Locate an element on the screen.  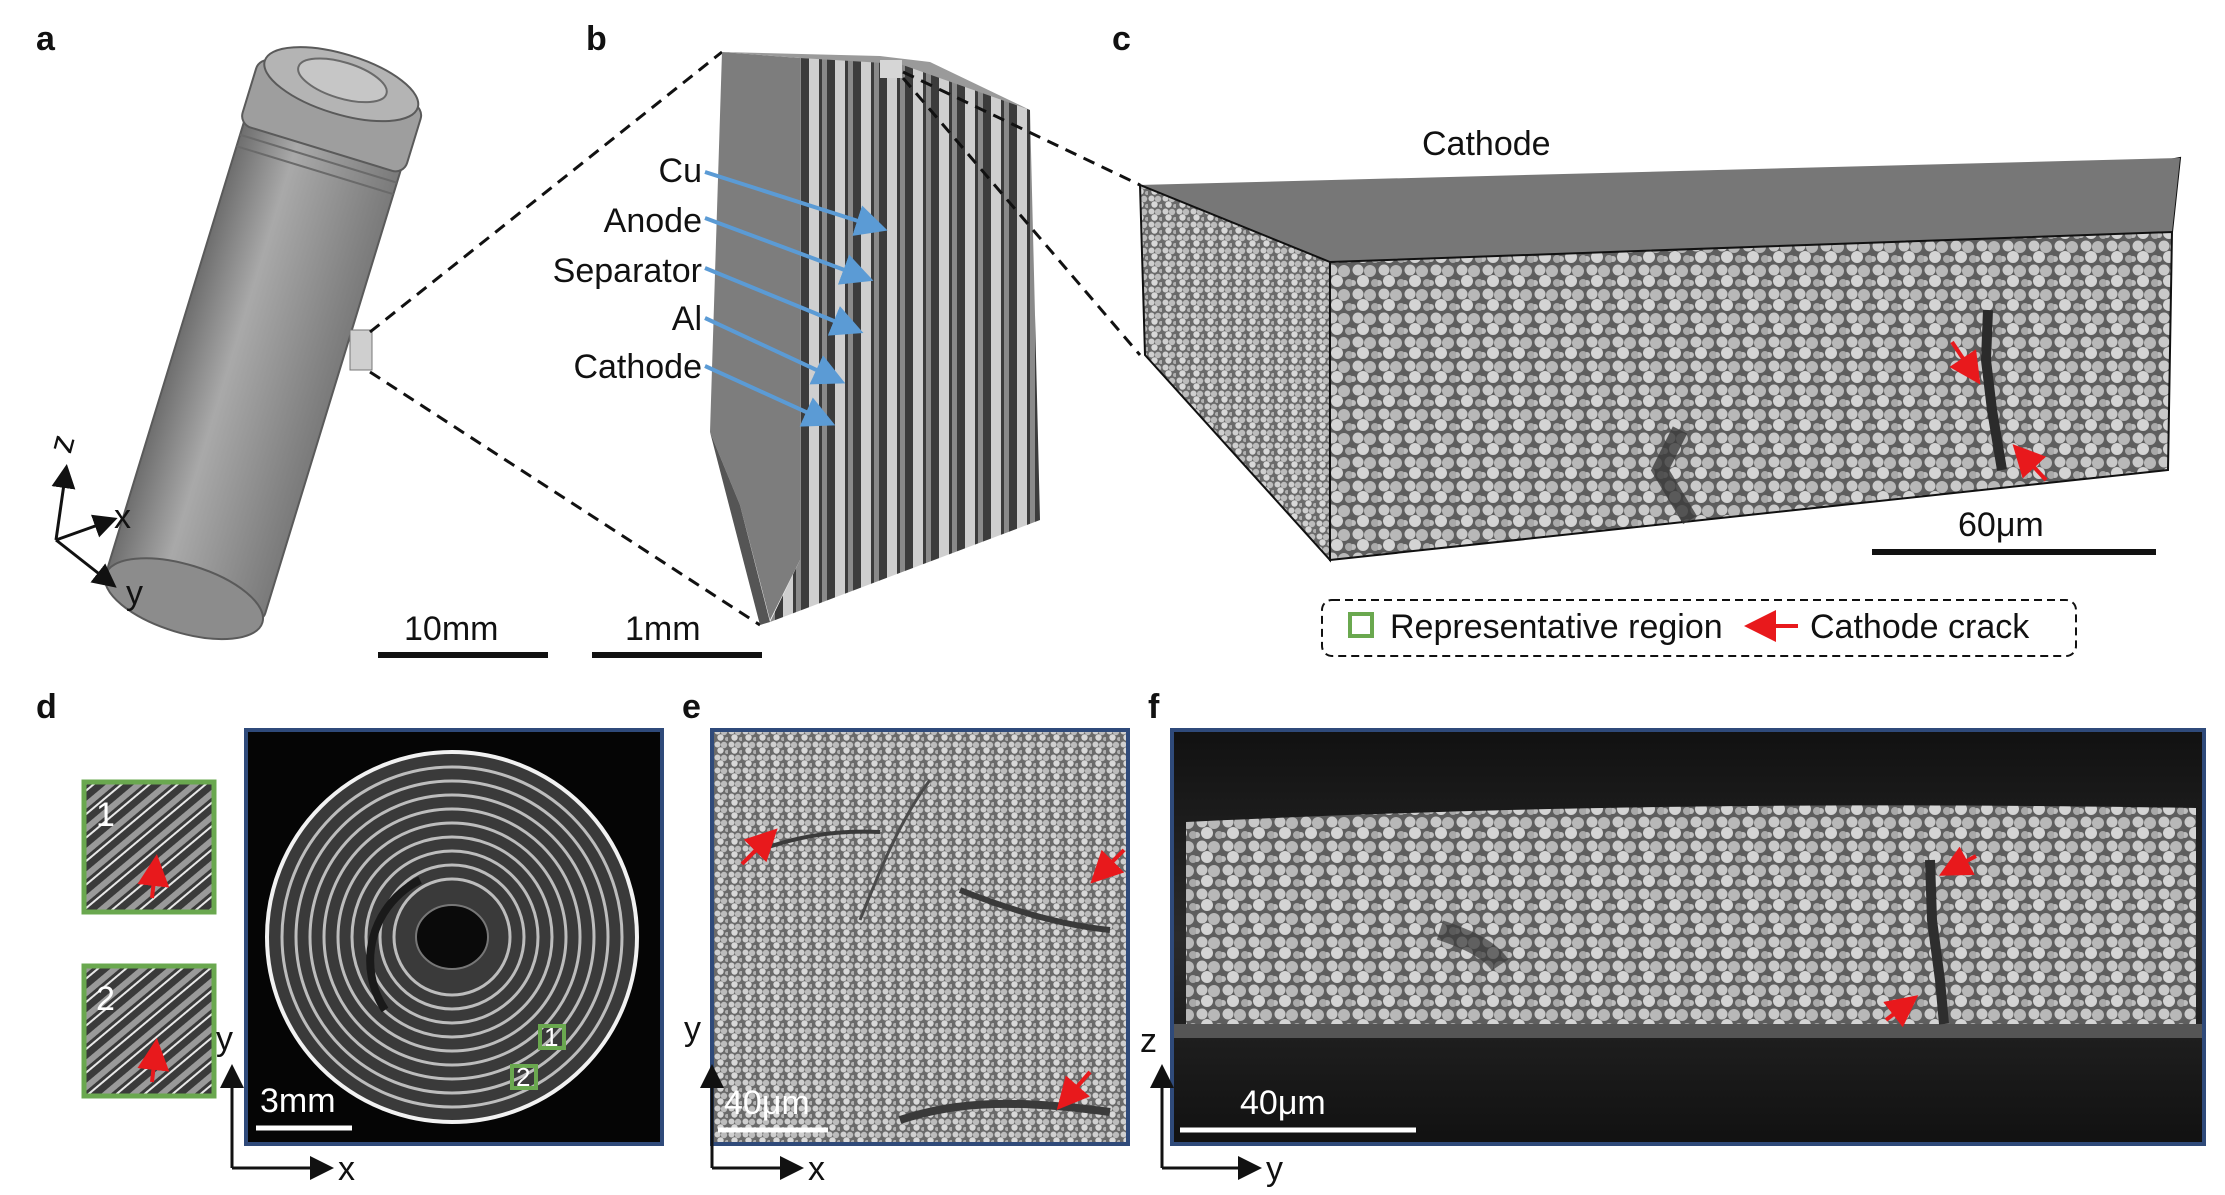
inset-1: 1 is located at coordinates (149, 847).